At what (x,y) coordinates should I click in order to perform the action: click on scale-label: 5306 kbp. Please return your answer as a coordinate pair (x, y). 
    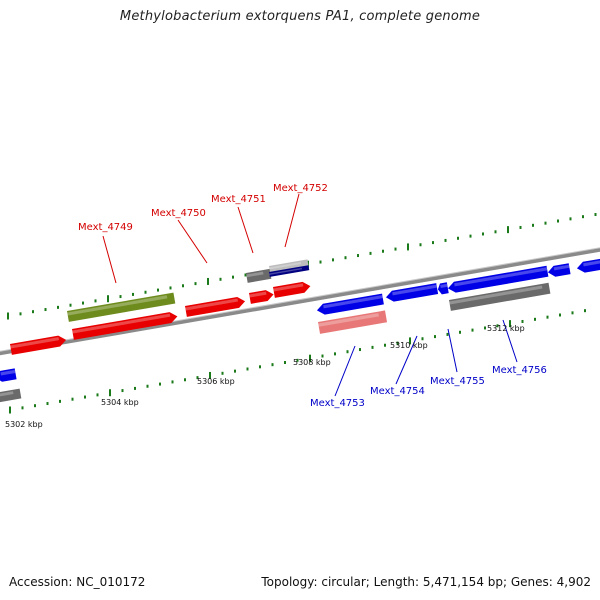
    Looking at the image, I should click on (216, 381).